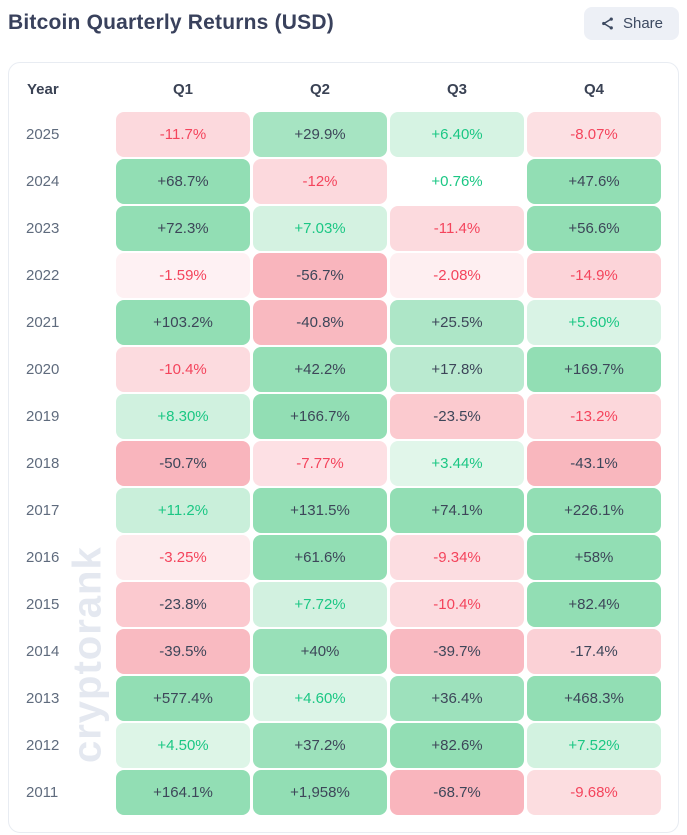 The height and width of the screenshot is (835, 687). Describe the element at coordinates (594, 228) in the screenshot. I see `return-cell-2023-q4: +56.6%` at that location.